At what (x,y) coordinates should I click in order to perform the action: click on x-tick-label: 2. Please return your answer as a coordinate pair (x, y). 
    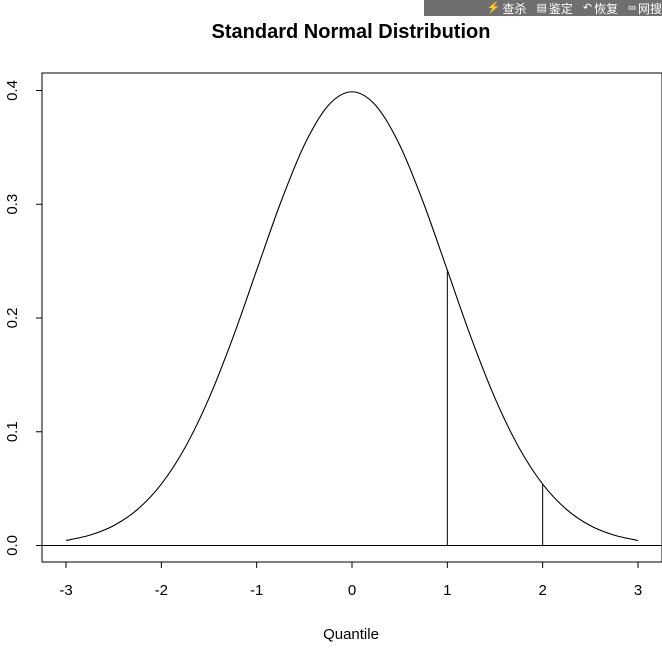
    Looking at the image, I should click on (542, 590).